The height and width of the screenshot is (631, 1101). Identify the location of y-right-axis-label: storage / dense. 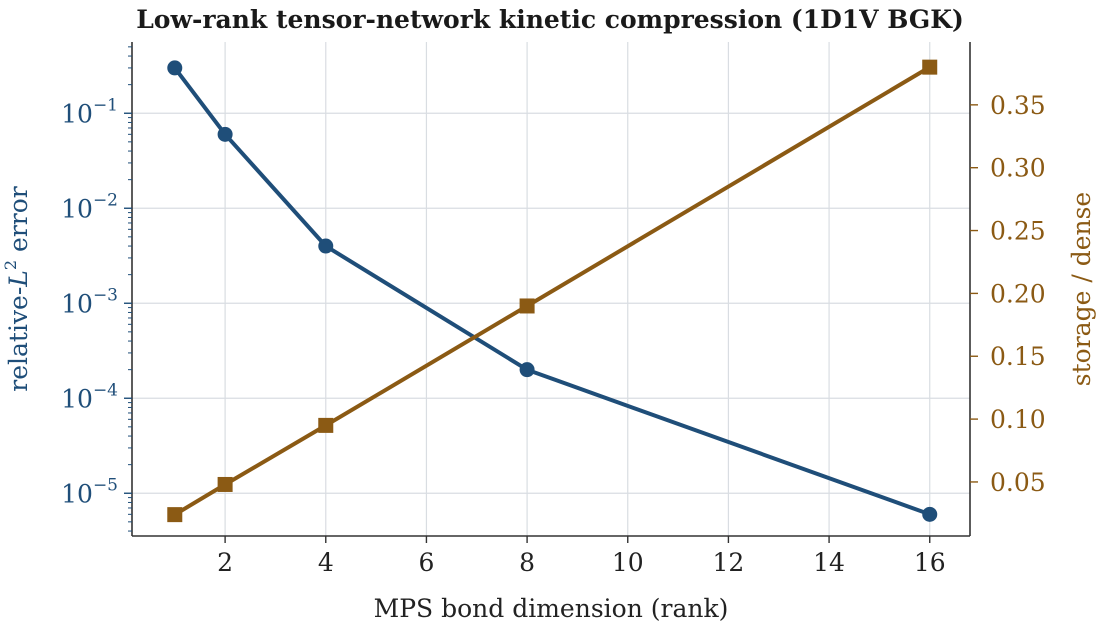
(1081, 289).